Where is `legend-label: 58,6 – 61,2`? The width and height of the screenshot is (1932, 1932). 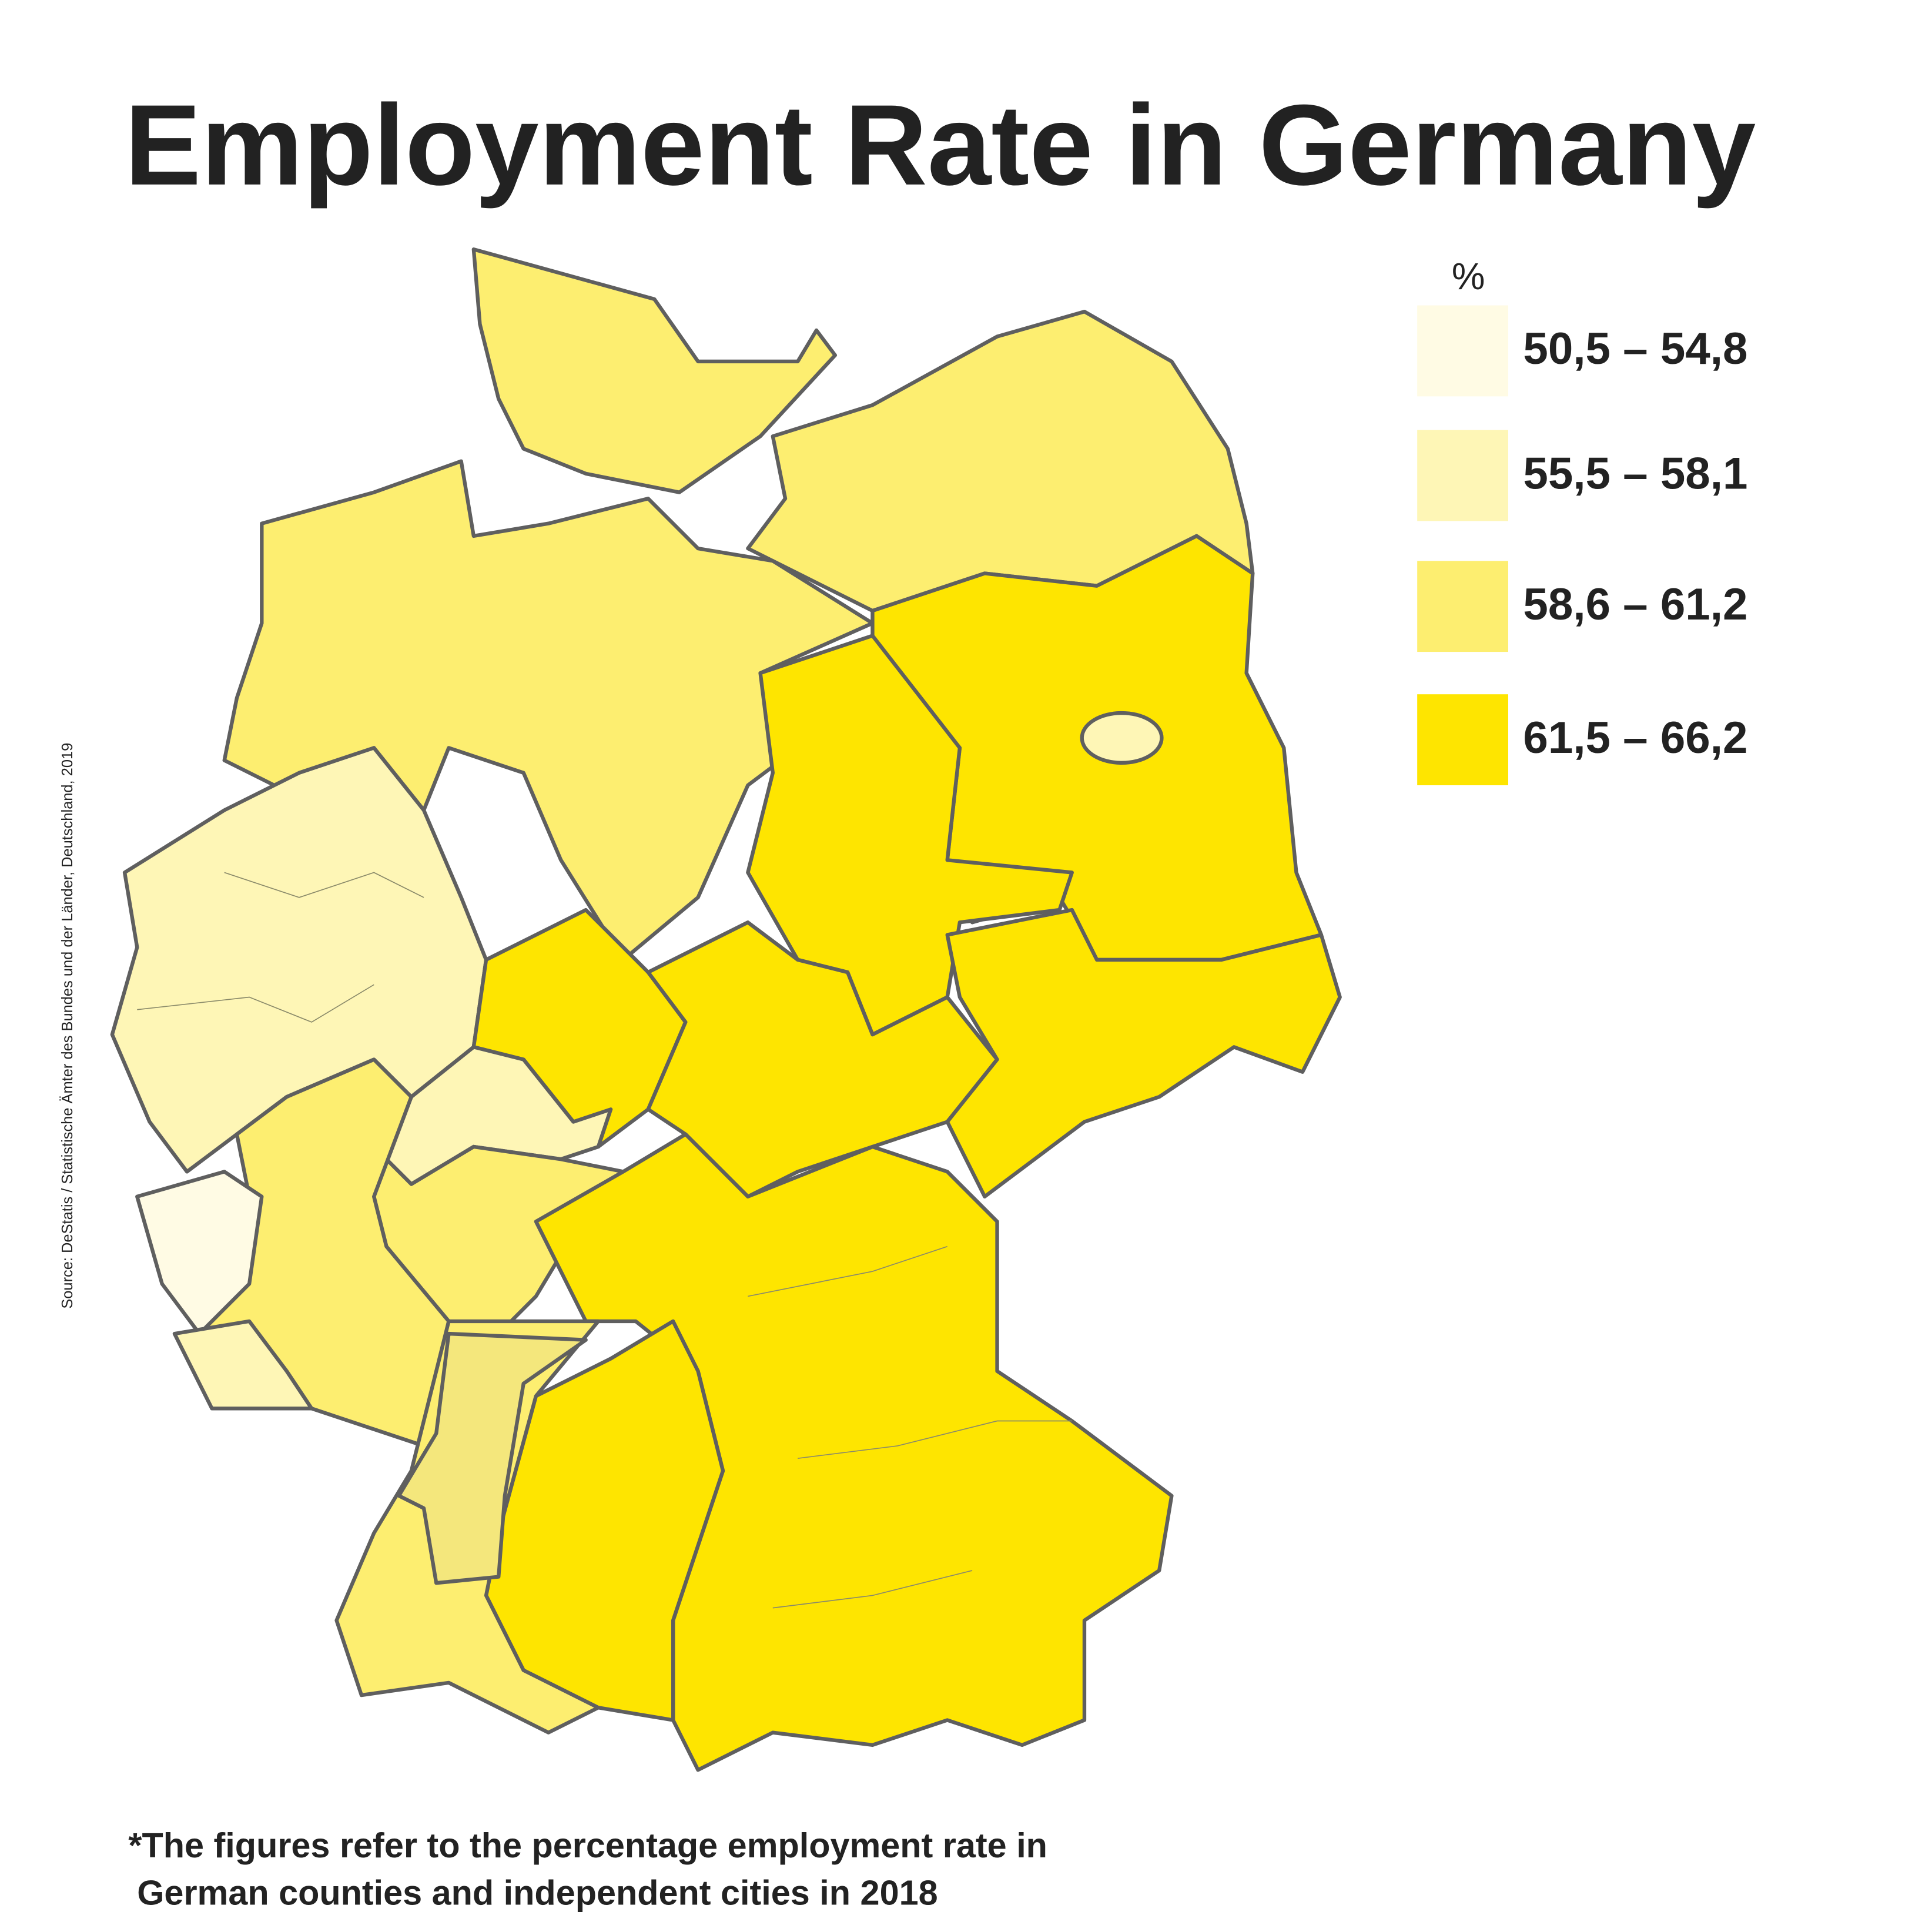 legend-label: 58,6 – 61,2 is located at coordinates (1635, 605).